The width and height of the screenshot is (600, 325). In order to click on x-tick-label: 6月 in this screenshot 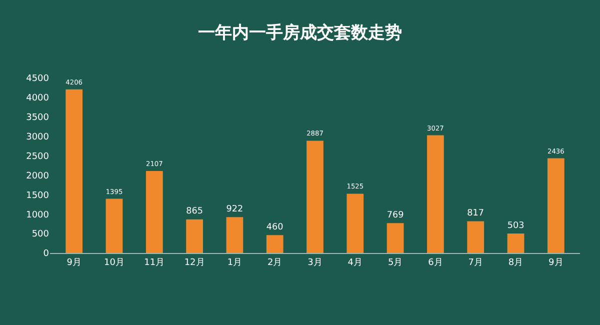, I will do `click(435, 263)`.